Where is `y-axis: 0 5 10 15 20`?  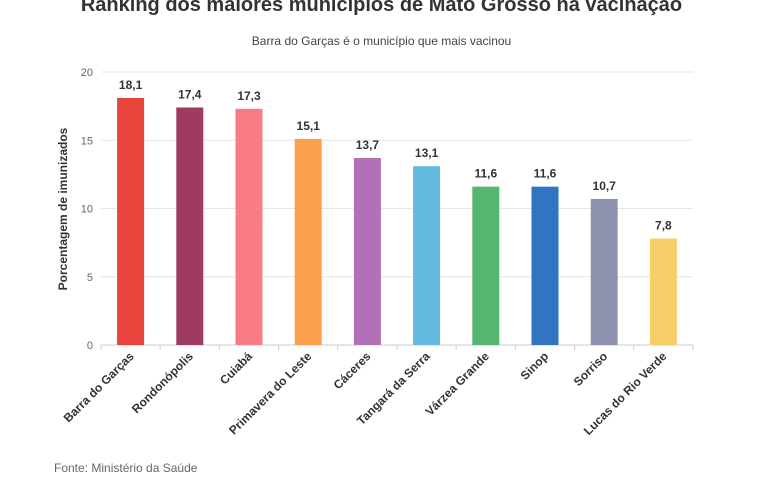 y-axis: 0 5 10 15 20 is located at coordinates (87, 209).